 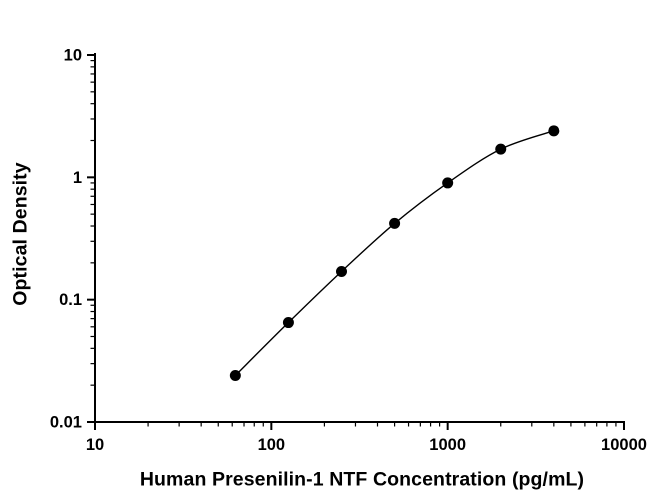 What do you see at coordinates (272, 445) in the screenshot?
I see `x-tick-label: 100` at bounding box center [272, 445].